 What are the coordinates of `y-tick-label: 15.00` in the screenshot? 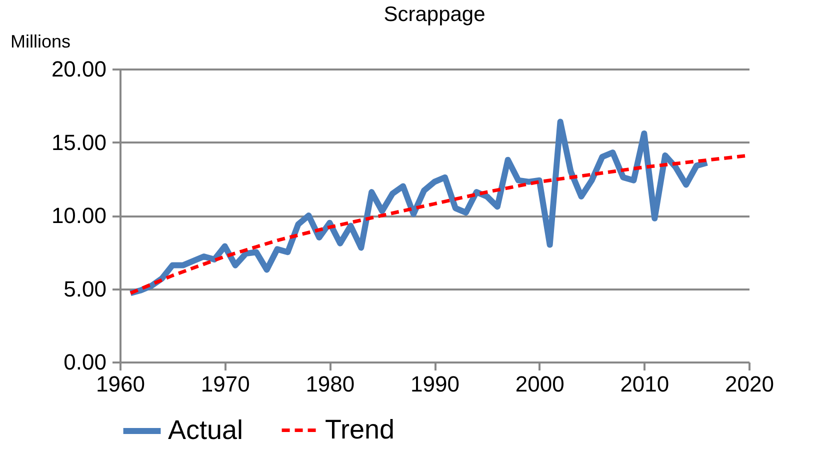 It's located at (78, 142).